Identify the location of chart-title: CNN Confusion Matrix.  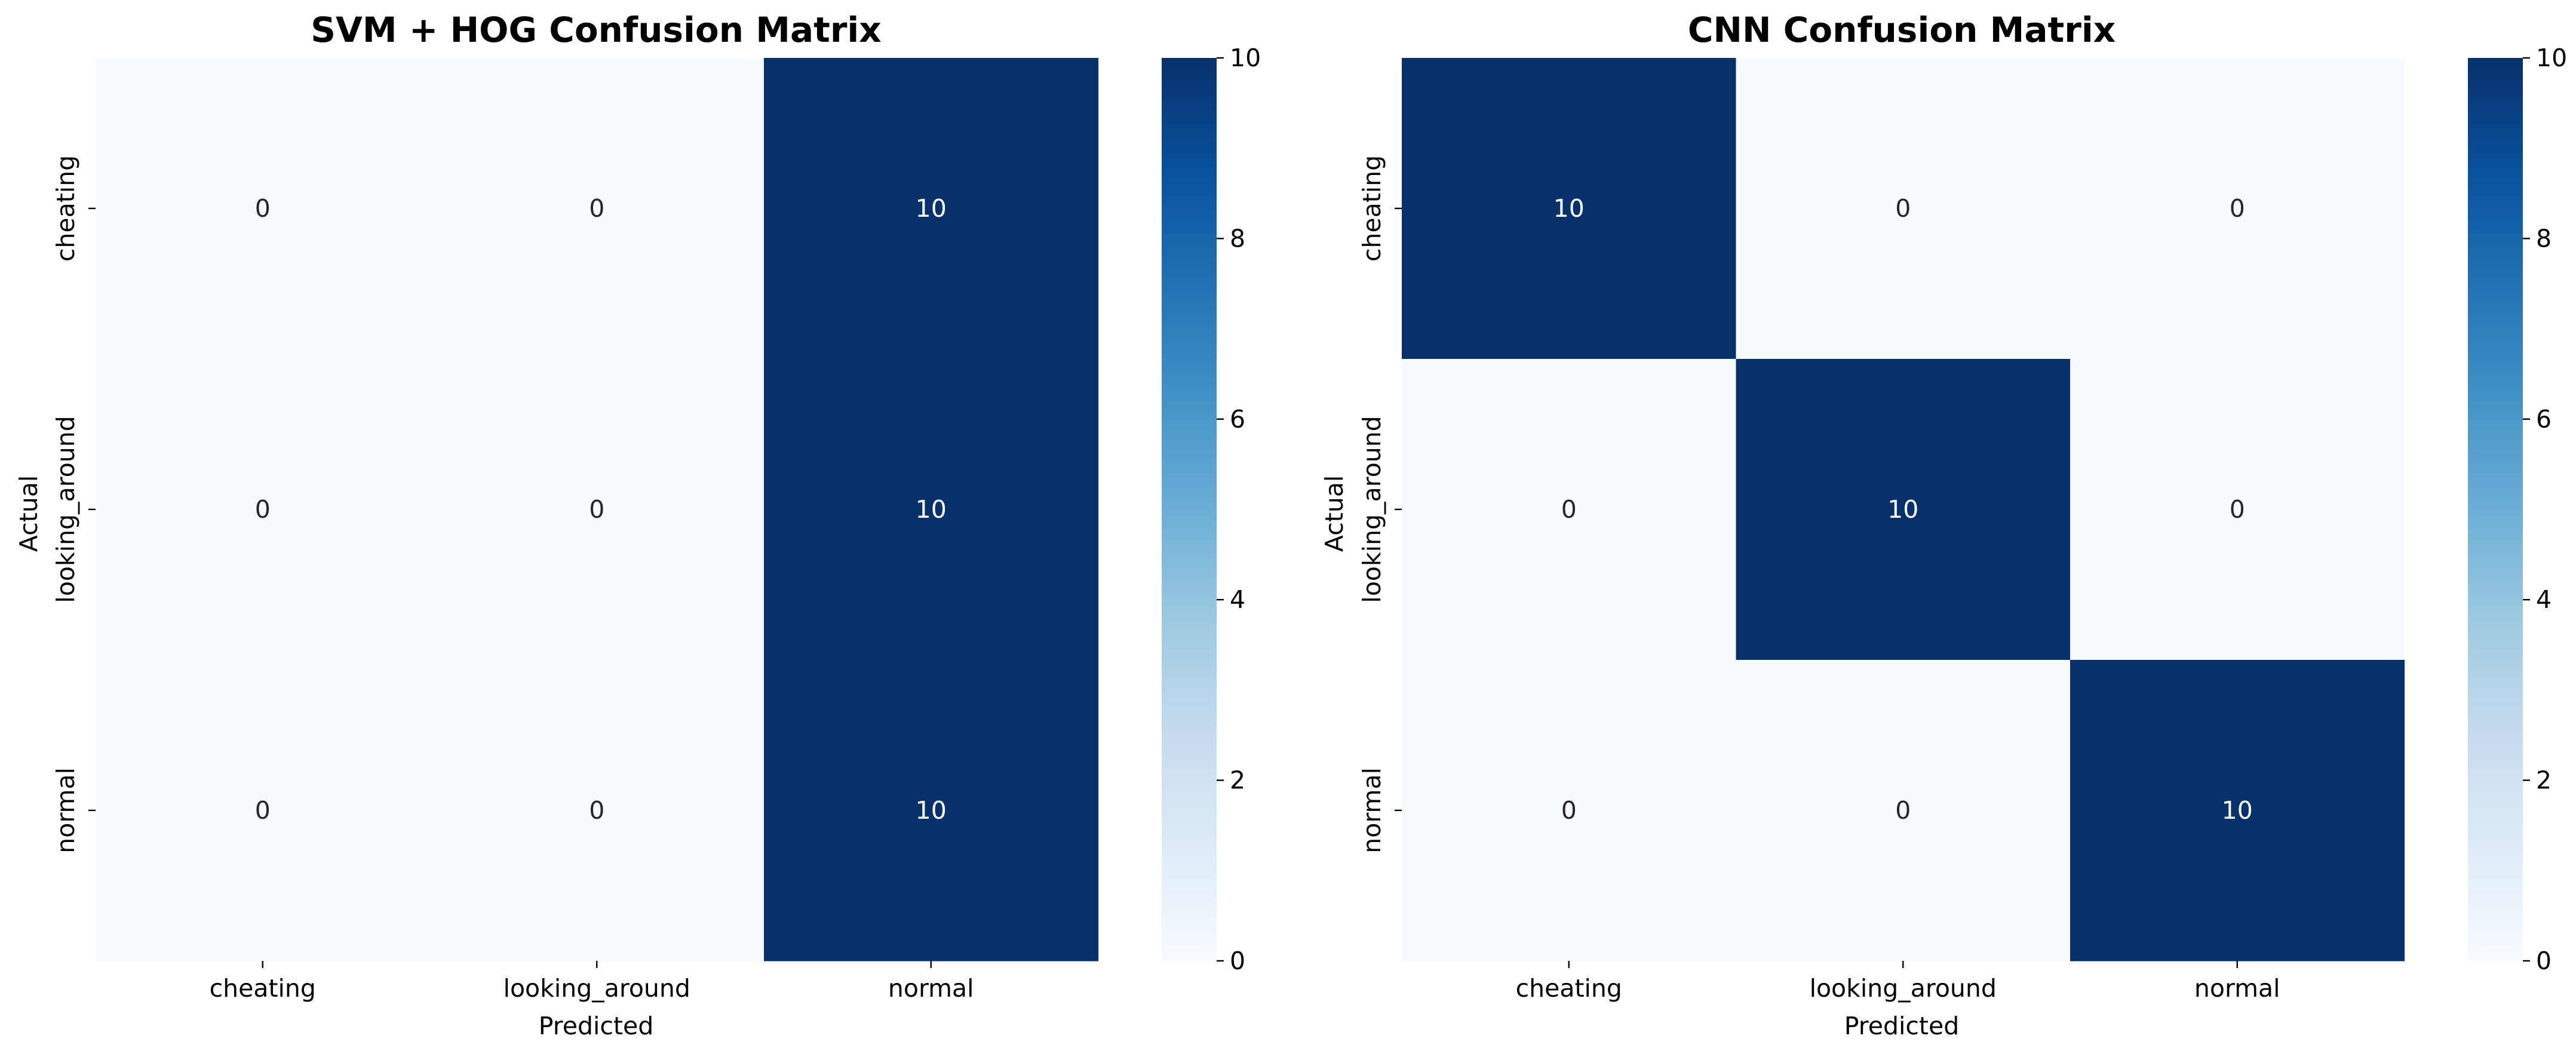
(1902, 30).